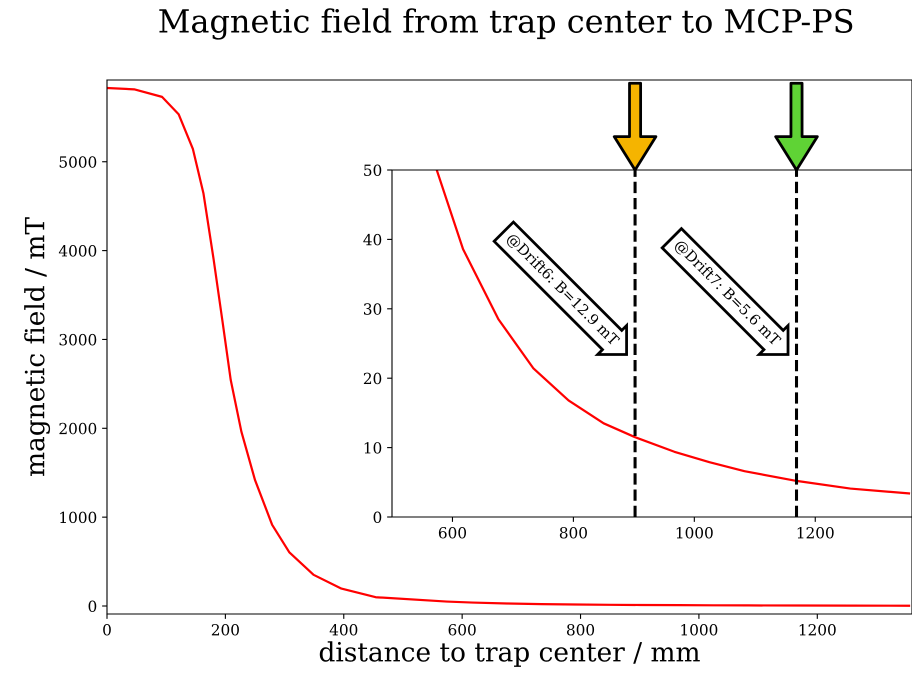  I want to click on y-tick-label: 30, so click(373, 309).